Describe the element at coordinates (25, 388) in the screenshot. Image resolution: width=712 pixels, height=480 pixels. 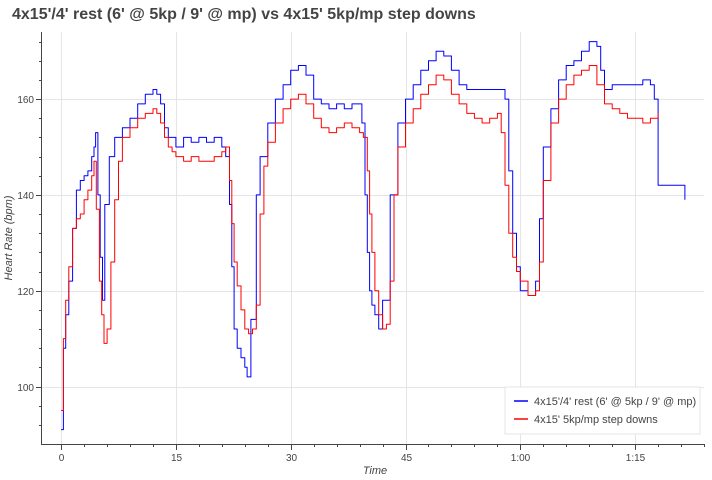
I see `y-tick-label: 100` at that location.